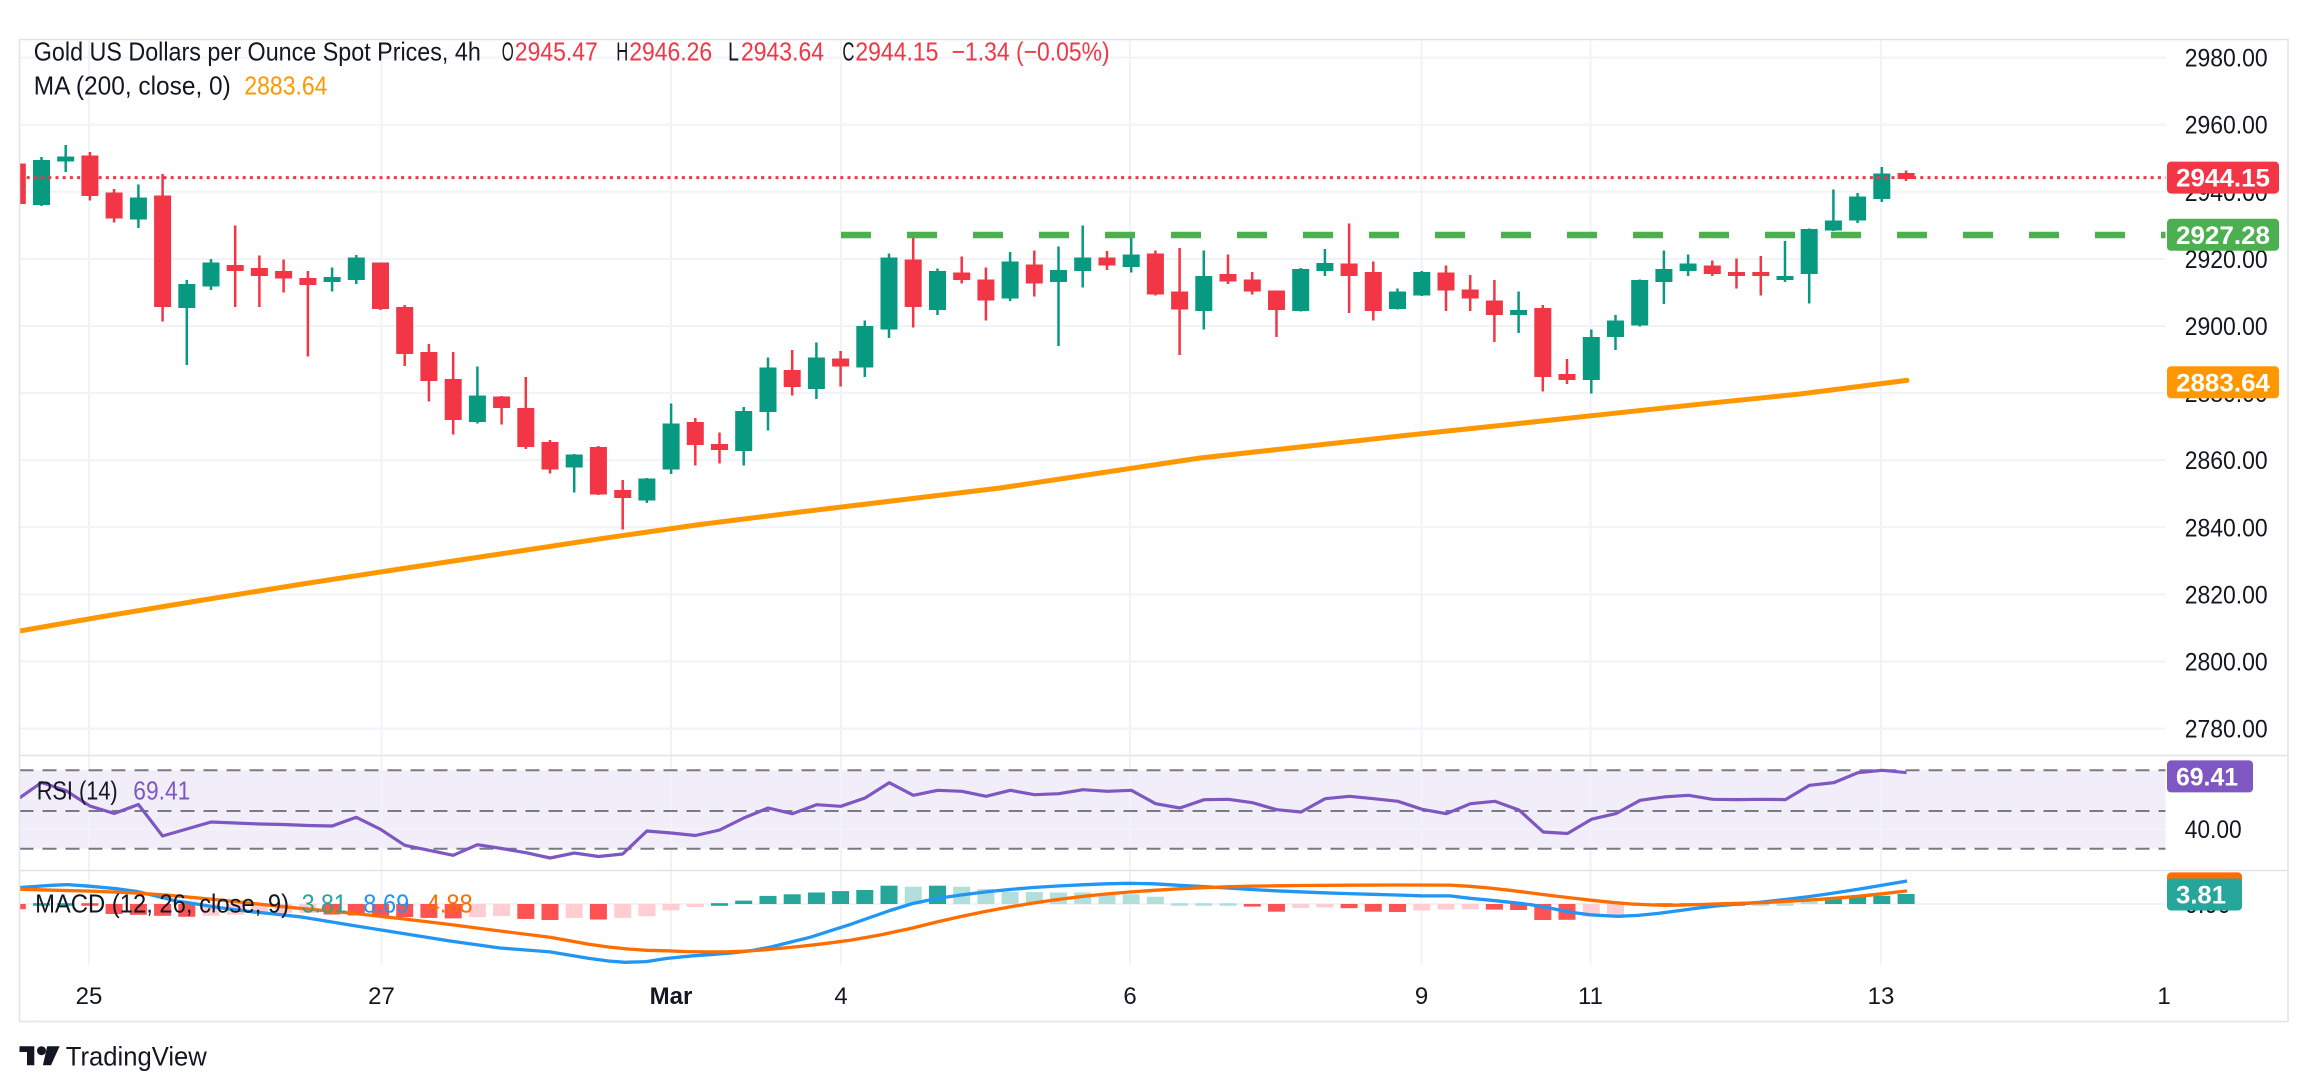  I want to click on svg-text: 11, so click(1590, 996).